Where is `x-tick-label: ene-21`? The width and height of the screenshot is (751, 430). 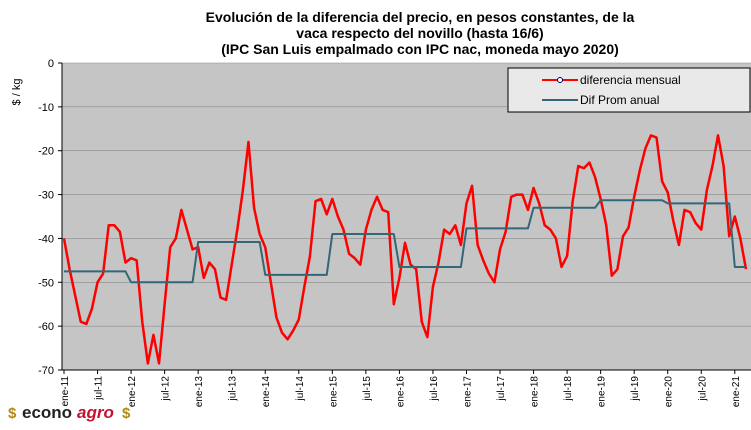
x-tick-label: ene-21 is located at coordinates (736, 392).